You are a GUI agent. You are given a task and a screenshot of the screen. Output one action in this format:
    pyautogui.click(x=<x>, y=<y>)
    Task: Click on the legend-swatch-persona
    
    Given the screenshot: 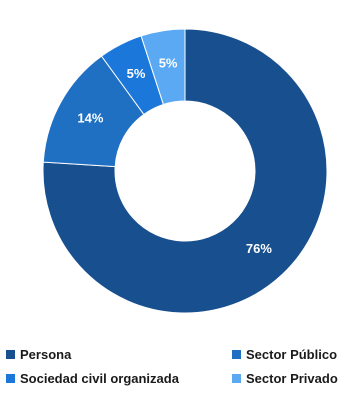 What is the action you would take?
    pyautogui.click(x=10, y=354)
    